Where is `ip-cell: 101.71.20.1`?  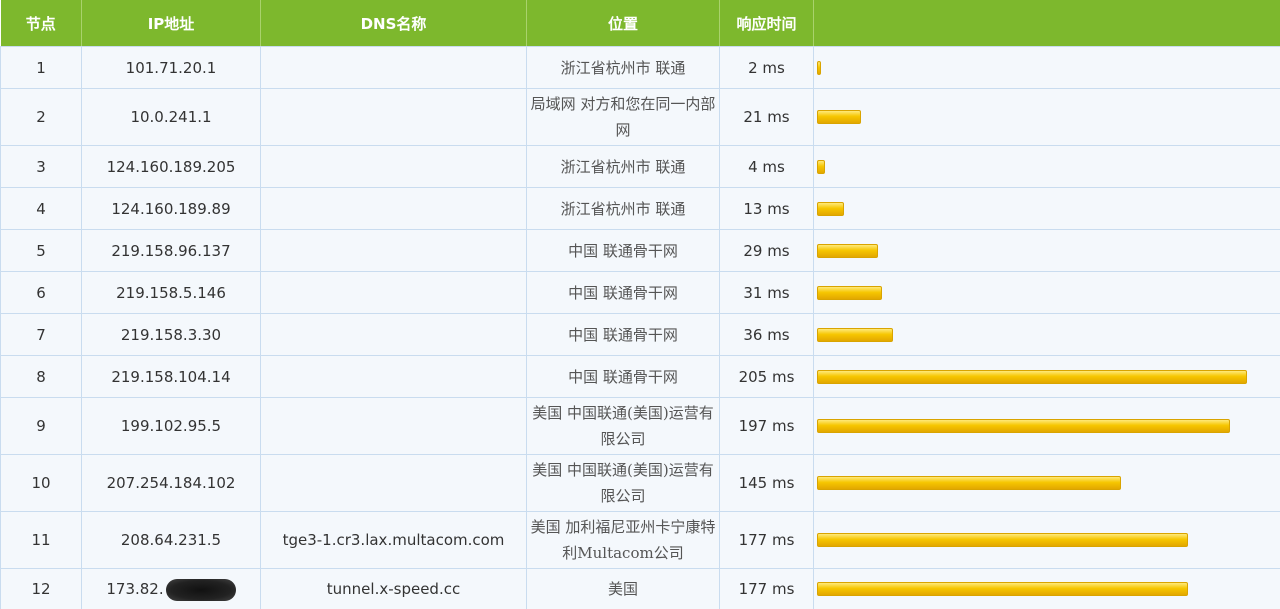 ip-cell: 101.71.20.1 is located at coordinates (171, 68).